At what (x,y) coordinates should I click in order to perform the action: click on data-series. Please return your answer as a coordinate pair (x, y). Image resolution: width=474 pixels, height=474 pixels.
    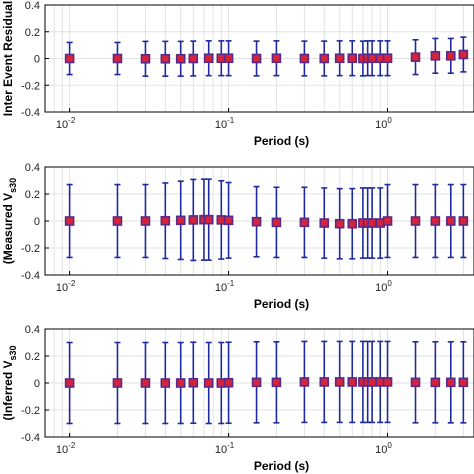
    Looking at the image, I should click on (266, 56).